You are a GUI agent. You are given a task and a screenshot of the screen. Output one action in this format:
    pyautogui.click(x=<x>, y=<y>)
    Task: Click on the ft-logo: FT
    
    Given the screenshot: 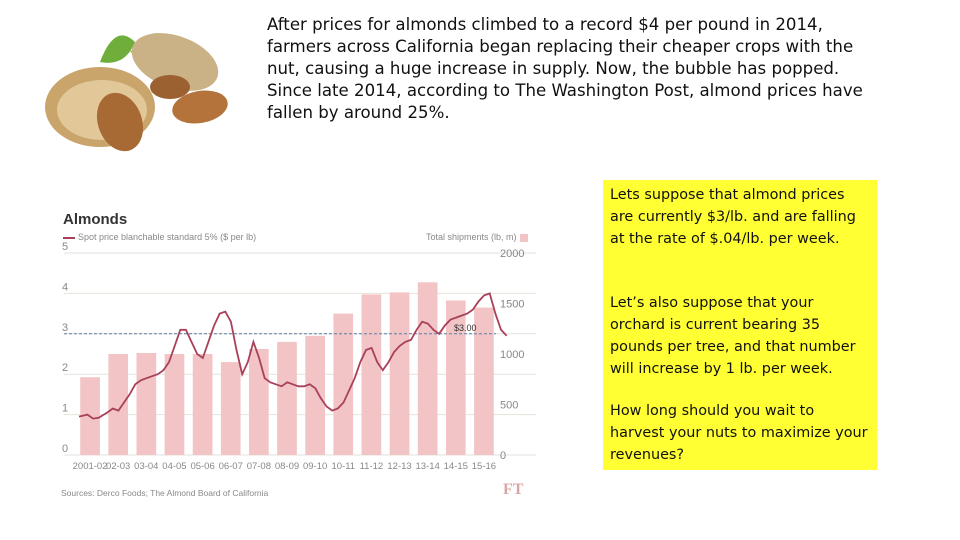 What is the action you would take?
    pyautogui.click(x=513, y=489)
    